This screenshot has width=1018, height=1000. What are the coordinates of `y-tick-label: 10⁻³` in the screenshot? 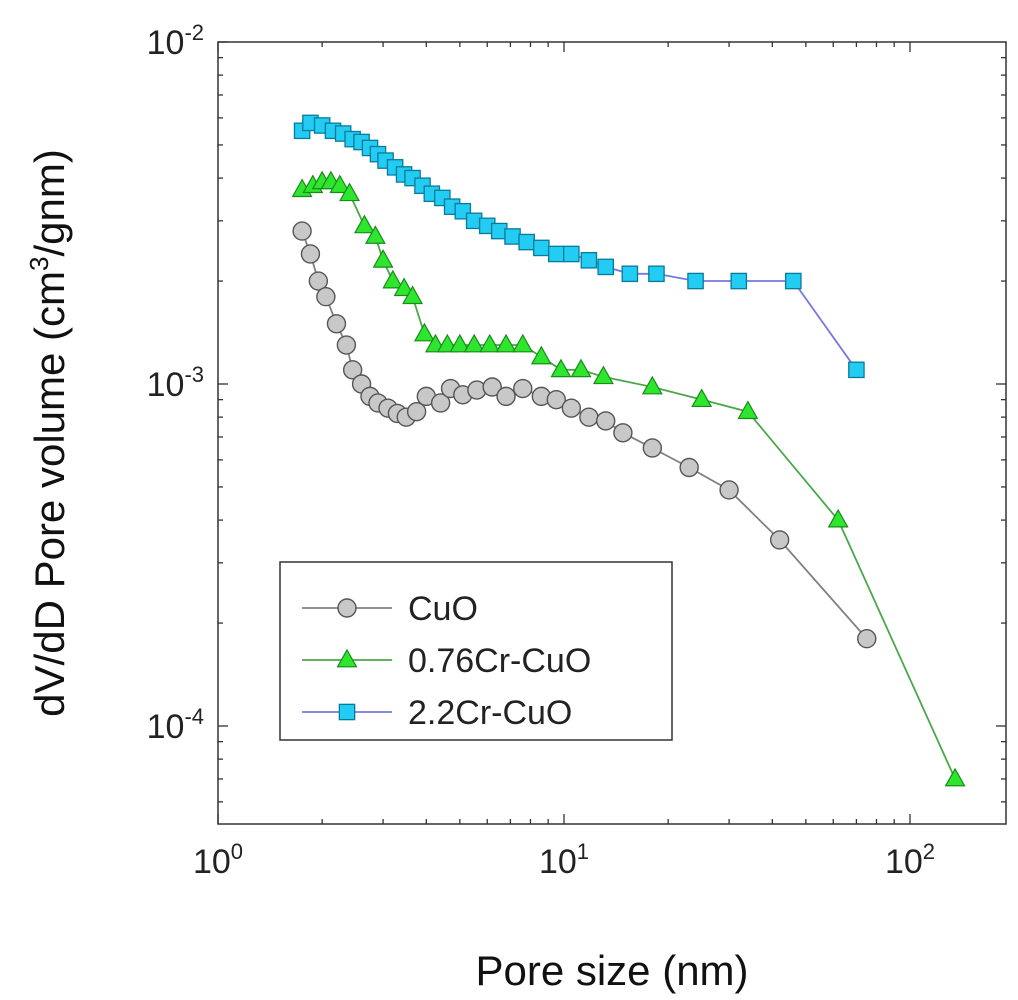 It's located at (175, 383).